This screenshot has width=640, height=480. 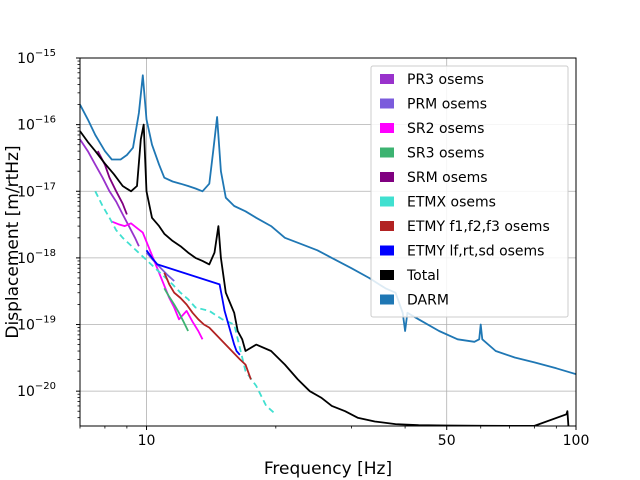 I want to click on x-tick-label: 100, so click(x=576, y=441).